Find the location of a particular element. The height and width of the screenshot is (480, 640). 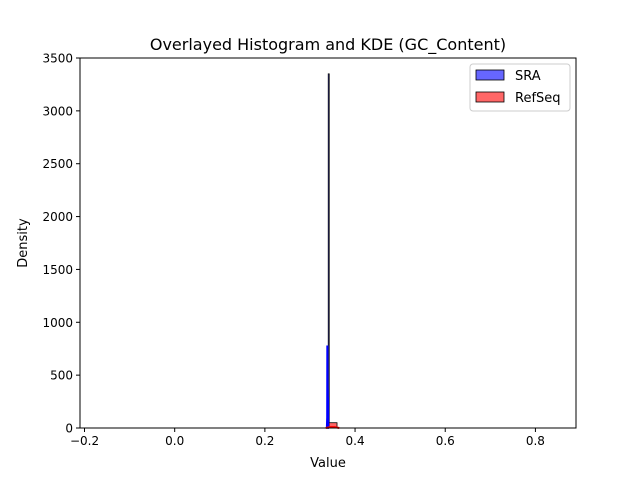

x-tick-label: 0.4 is located at coordinates (355, 441).